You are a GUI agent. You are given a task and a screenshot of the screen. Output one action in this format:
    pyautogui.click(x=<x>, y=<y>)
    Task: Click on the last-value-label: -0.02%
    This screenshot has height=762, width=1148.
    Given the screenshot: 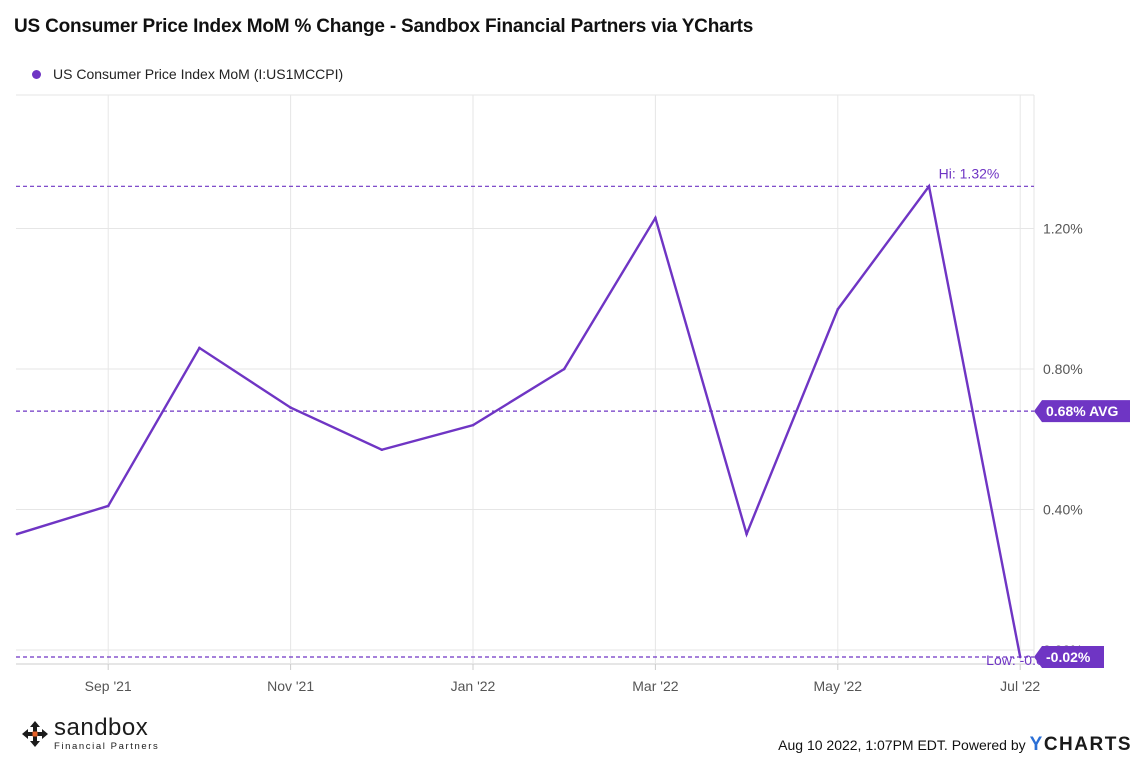 What is the action you would take?
    pyautogui.click(x=1068, y=657)
    